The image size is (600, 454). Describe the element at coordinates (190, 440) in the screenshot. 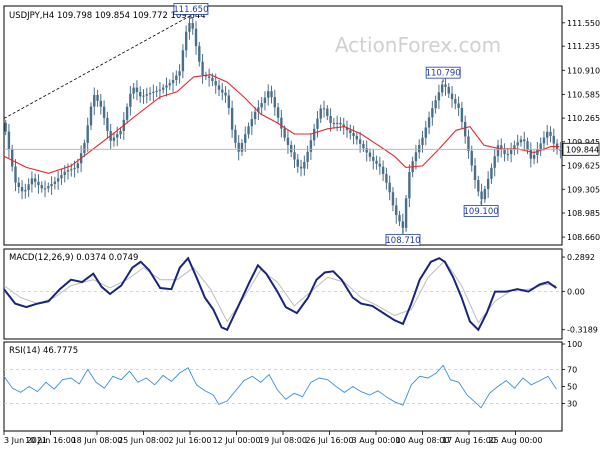

I see `time-tick-label: 2 Jul 16:00` at that location.